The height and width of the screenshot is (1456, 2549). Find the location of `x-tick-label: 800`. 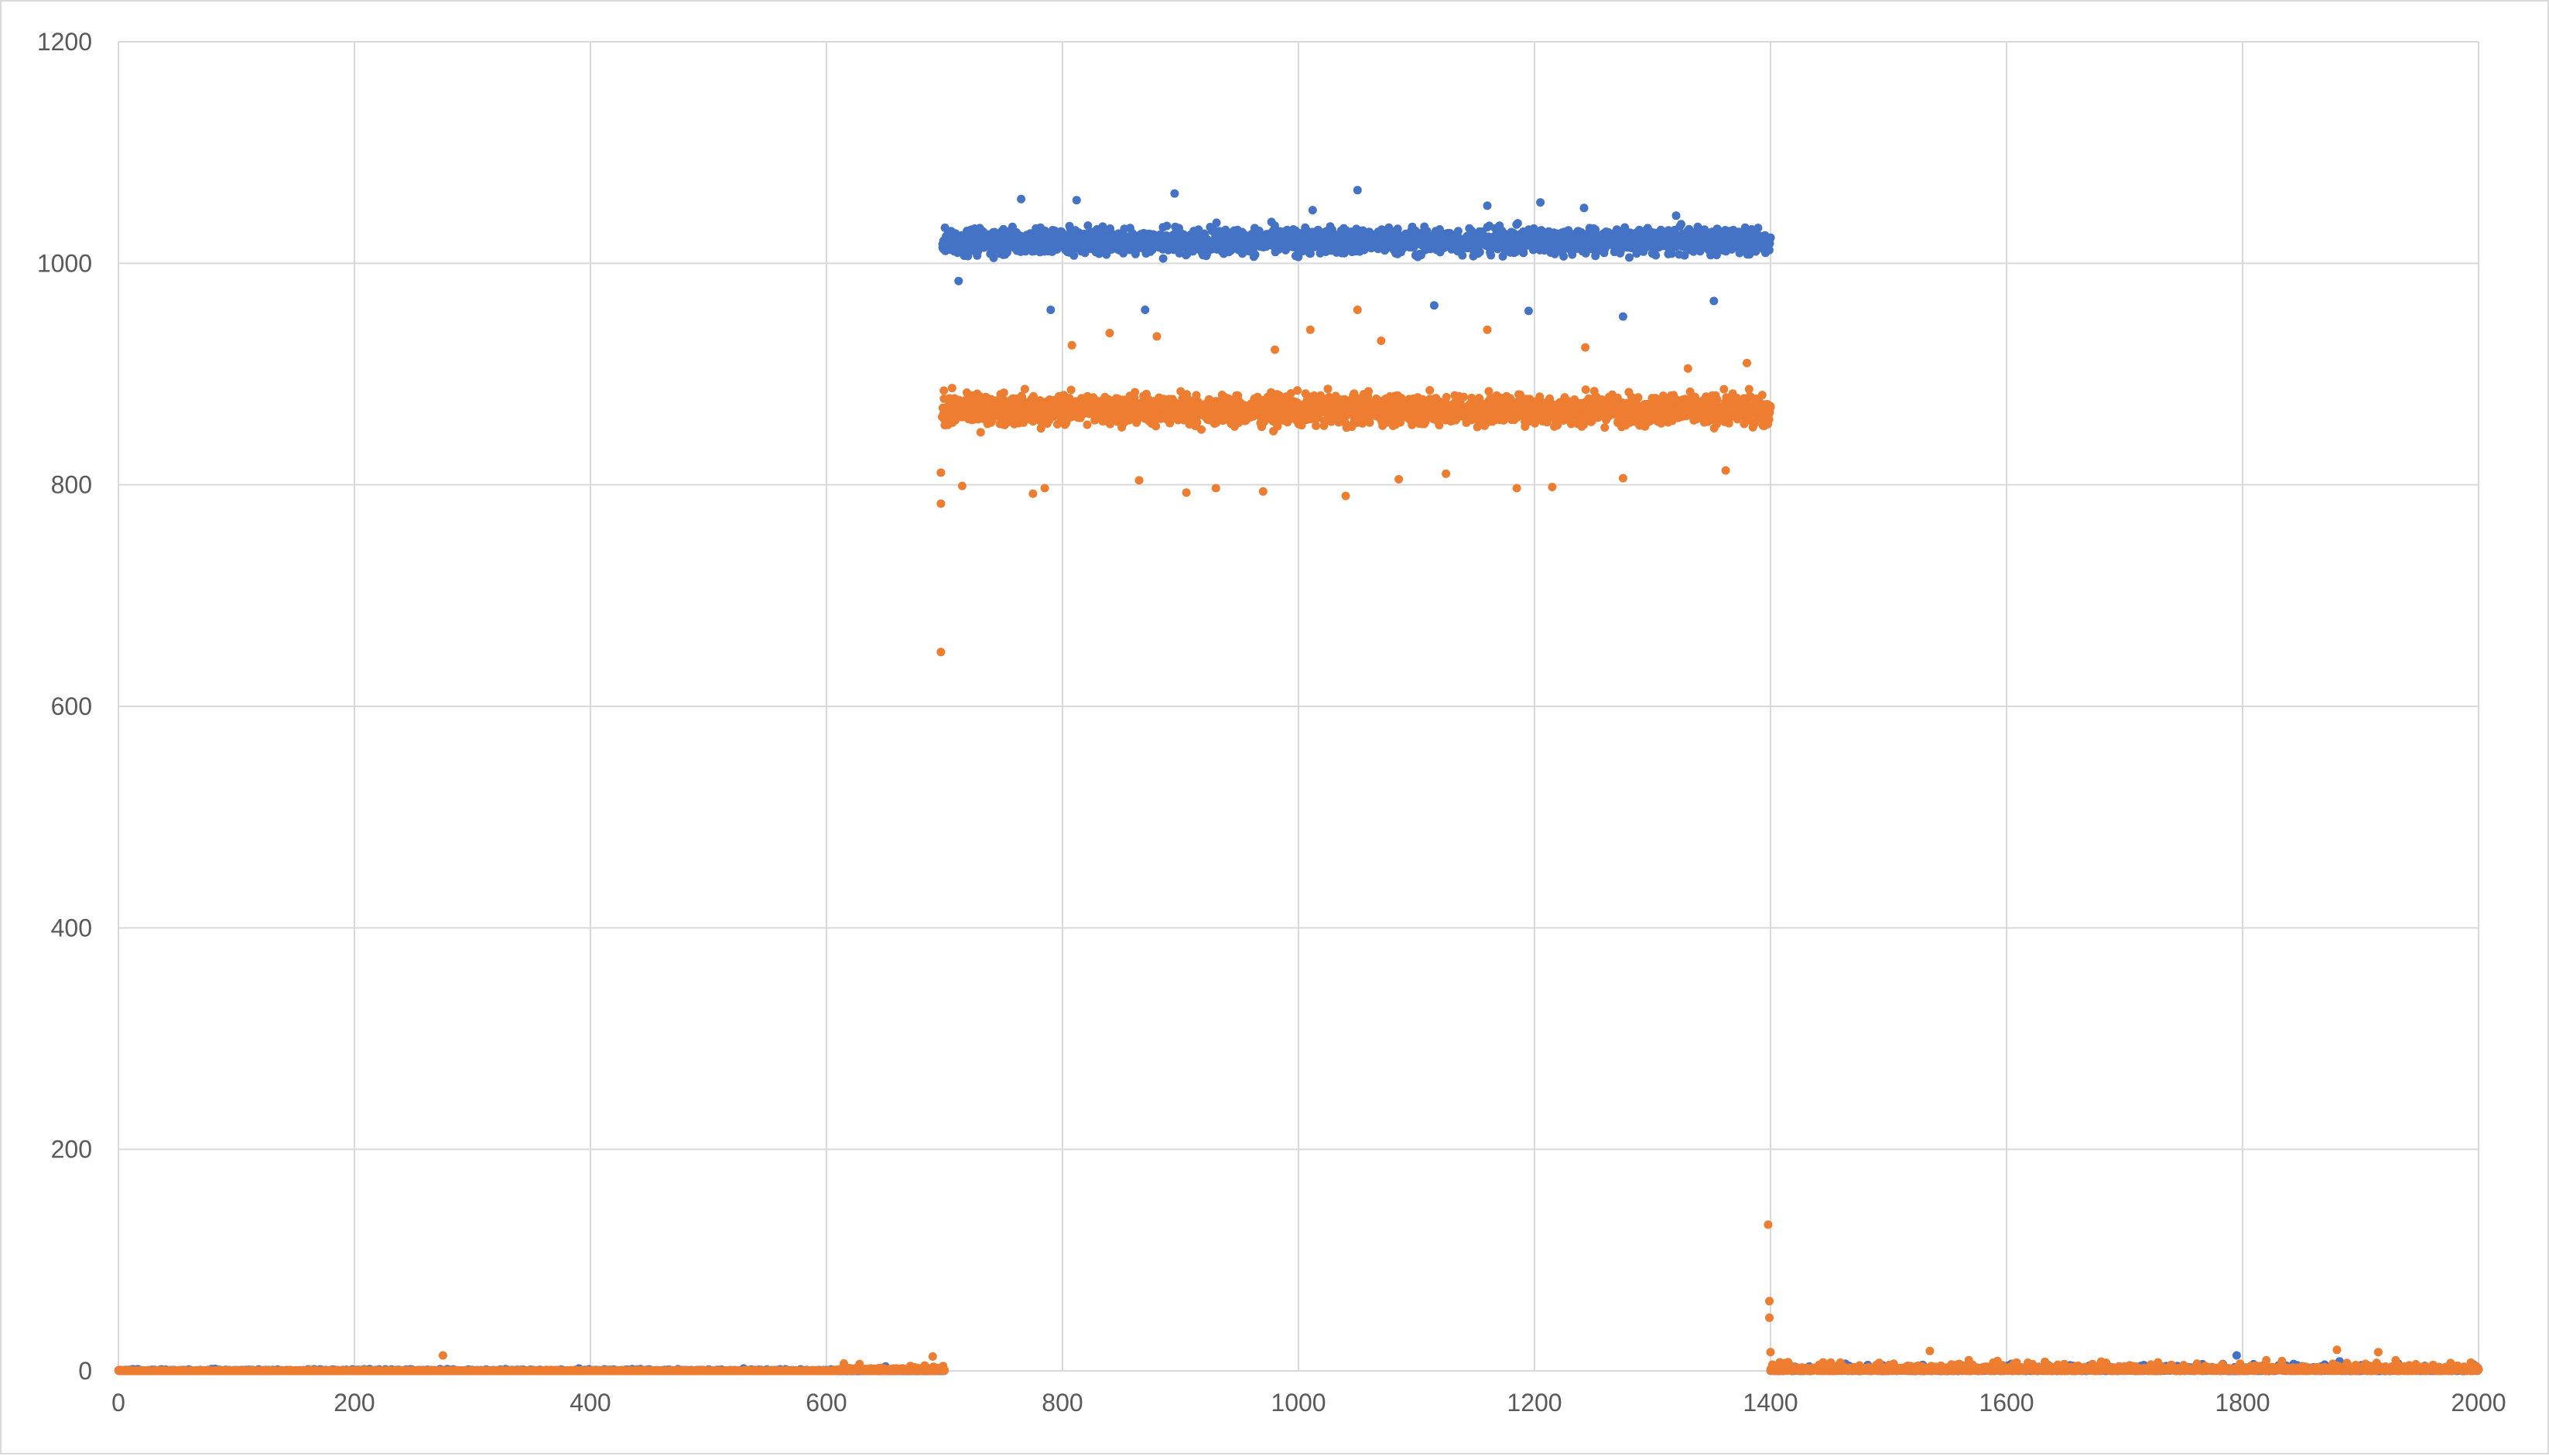

x-tick-label: 800 is located at coordinates (1062, 1403).